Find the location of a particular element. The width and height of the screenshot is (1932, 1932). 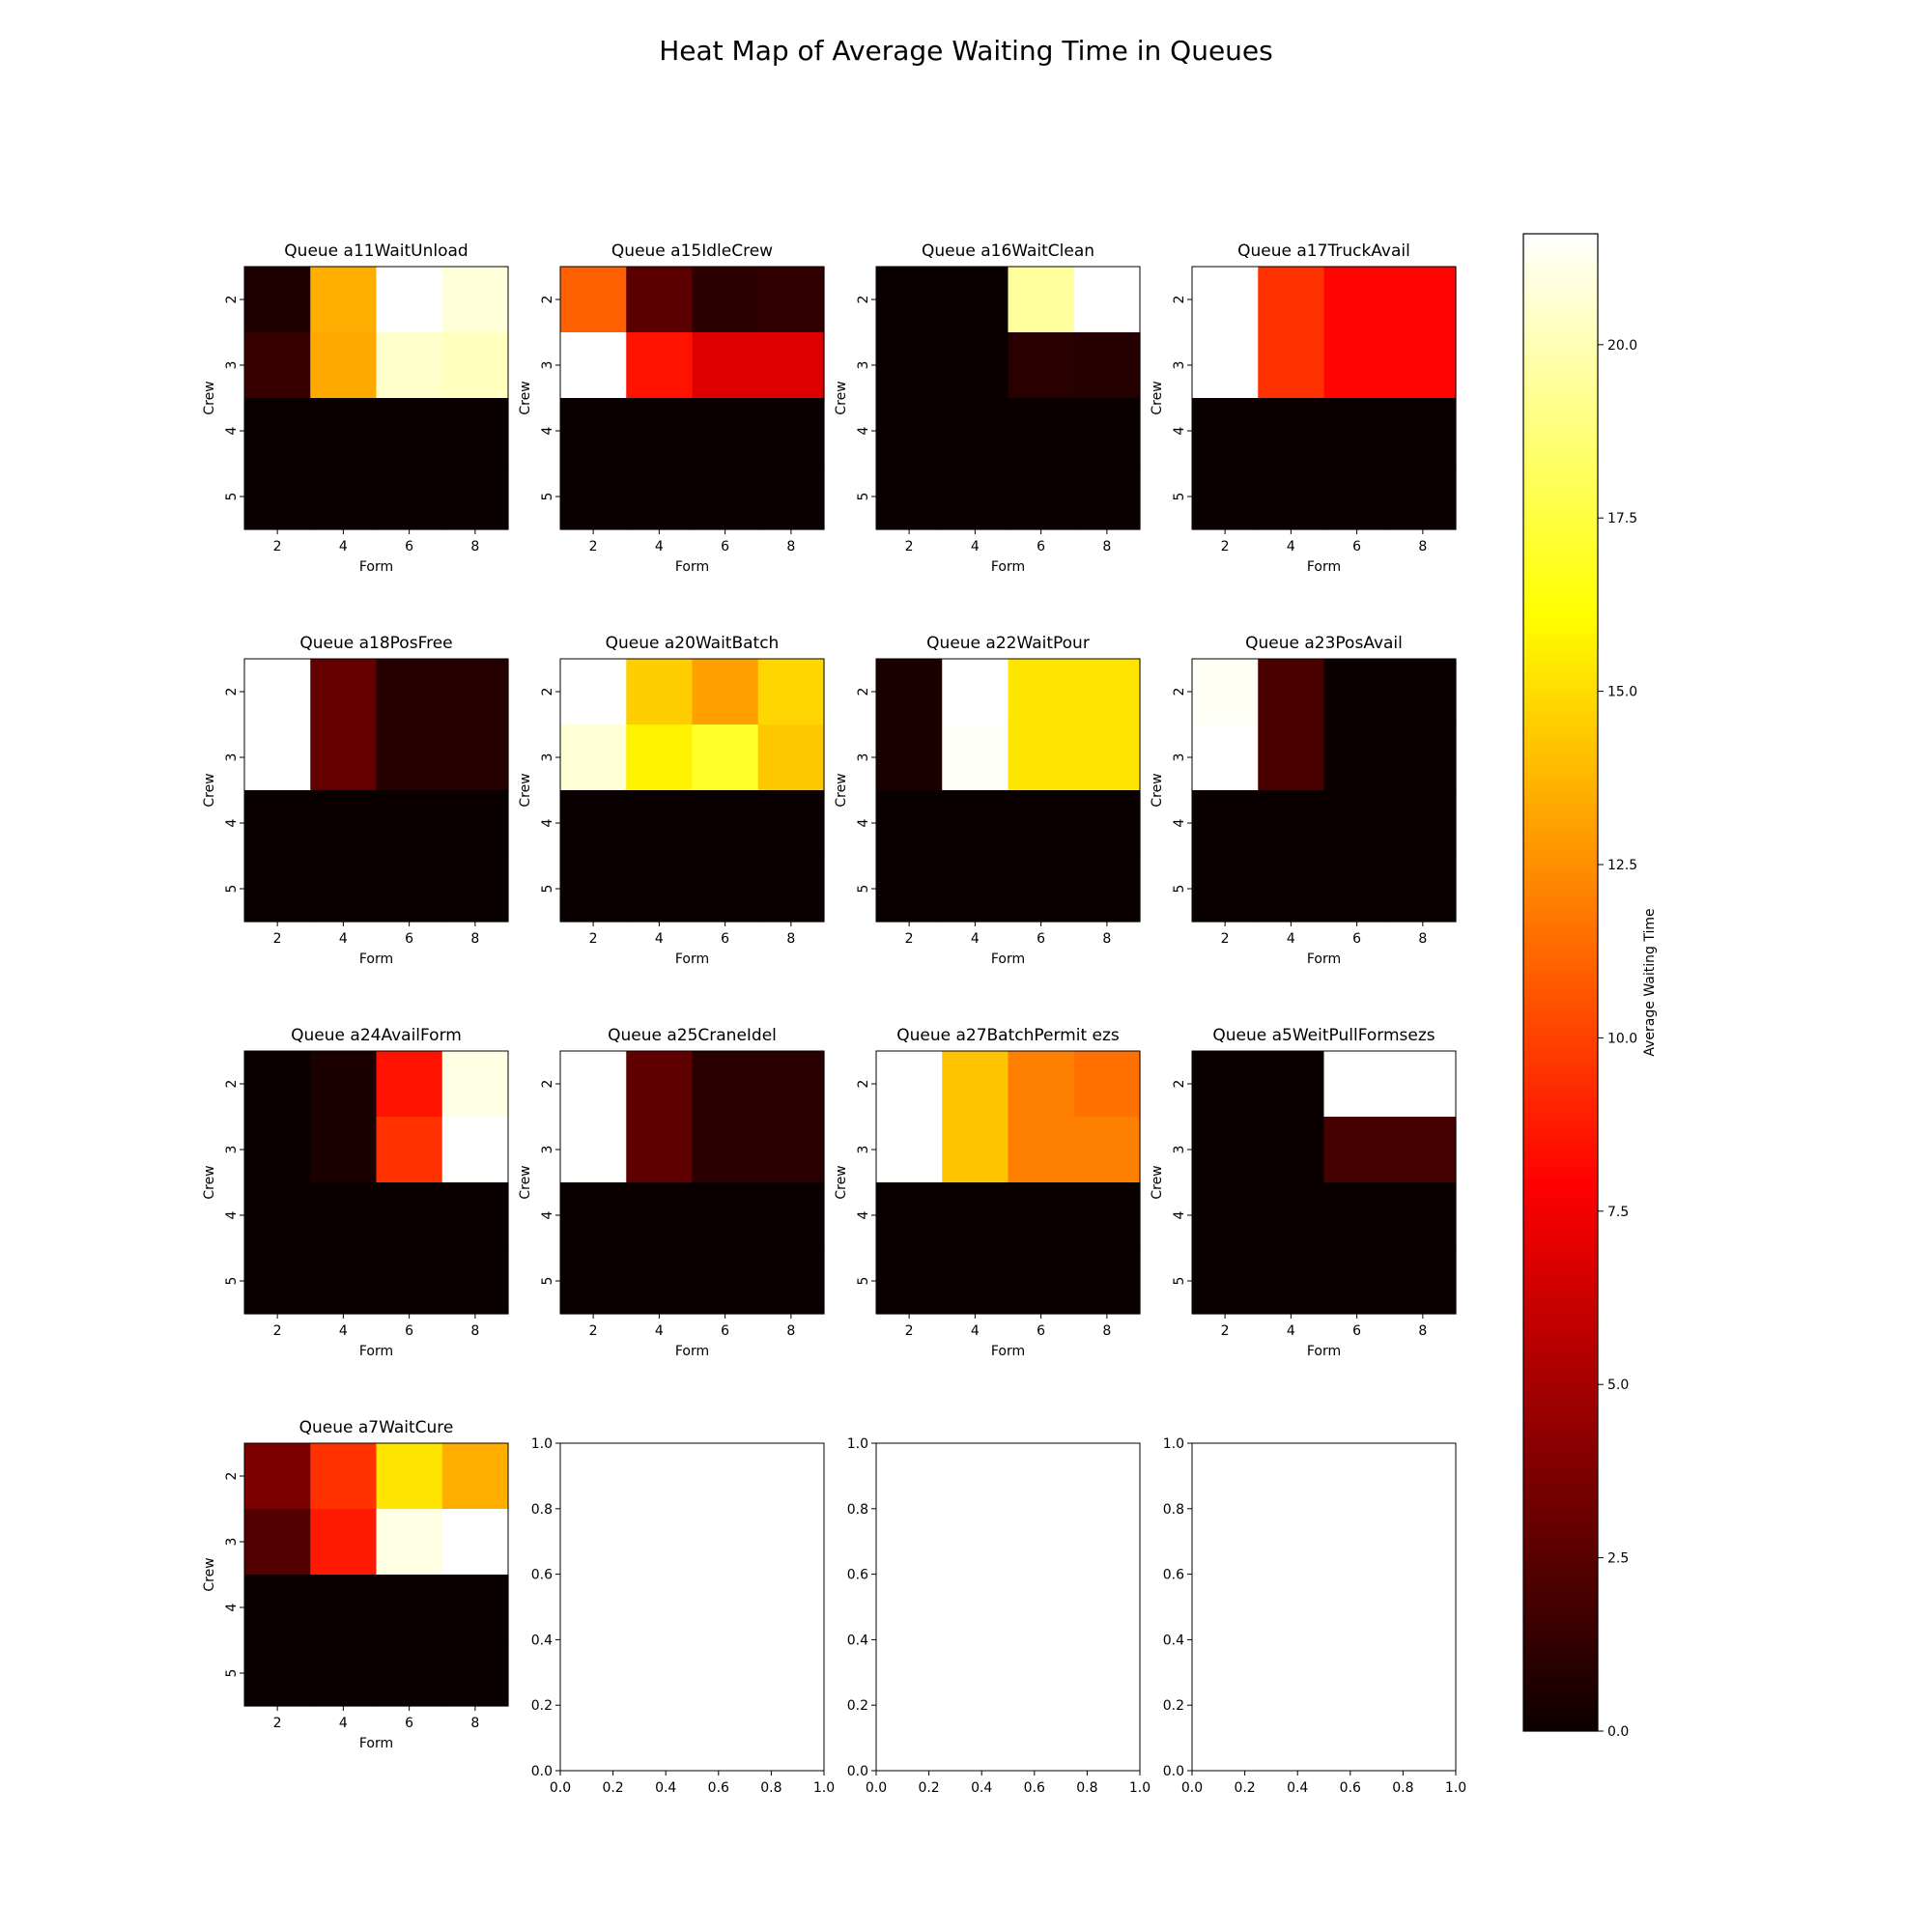

y-tick-label: 3 is located at coordinates (1179, 365).